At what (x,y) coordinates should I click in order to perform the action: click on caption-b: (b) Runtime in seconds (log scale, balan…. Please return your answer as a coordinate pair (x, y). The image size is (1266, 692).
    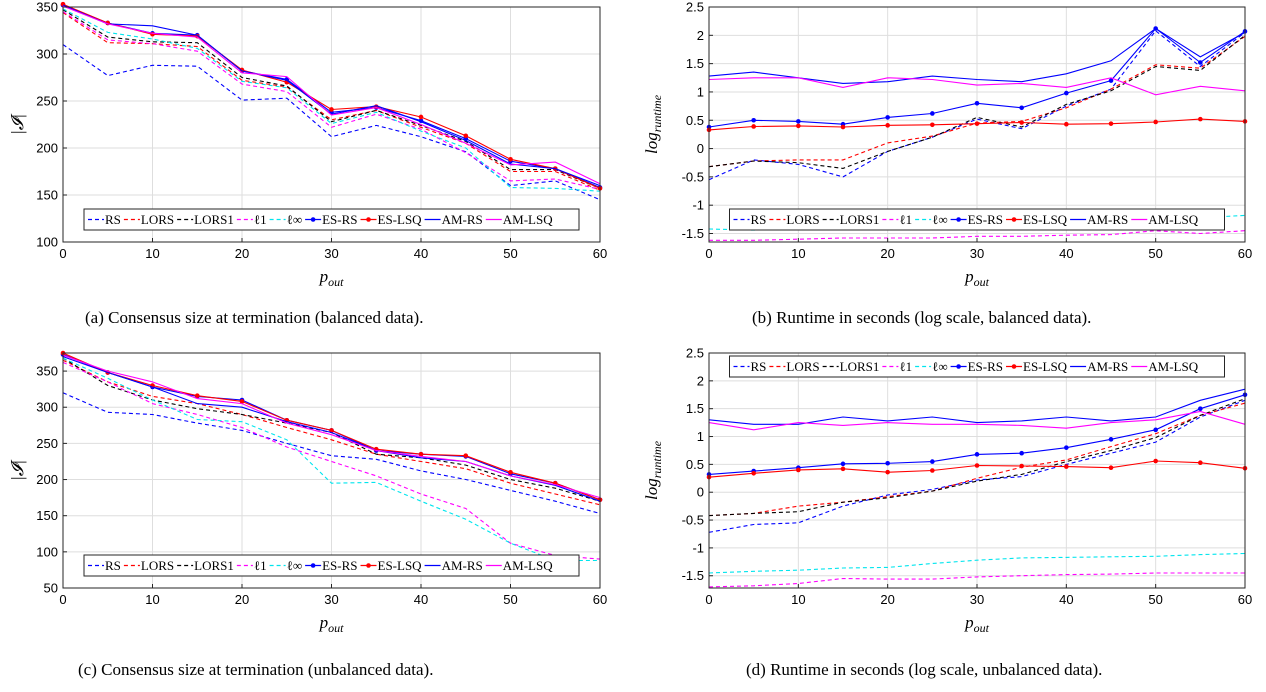
    Looking at the image, I should click on (922, 317).